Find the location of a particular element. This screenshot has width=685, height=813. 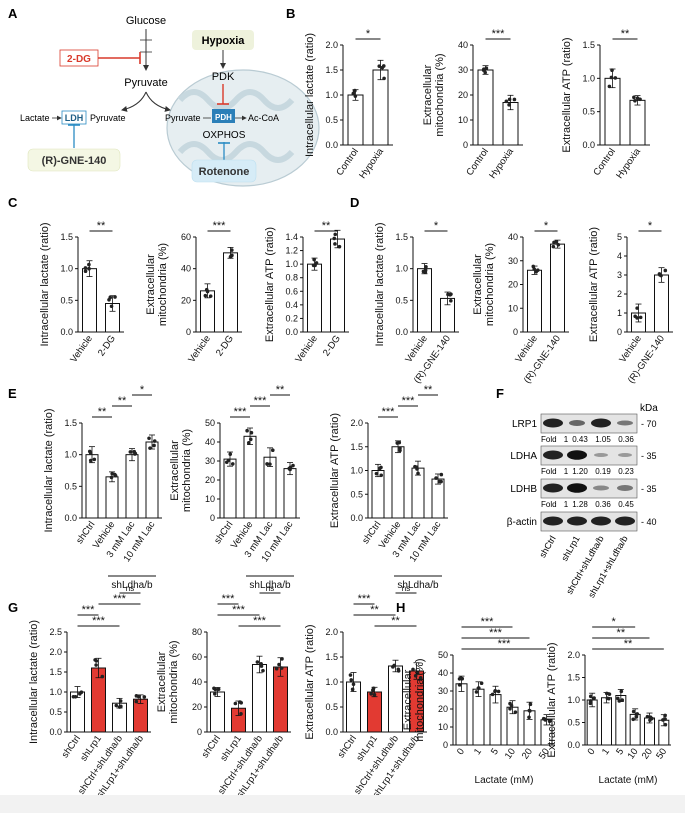

blot-strip is located at coordinates (589, 521).